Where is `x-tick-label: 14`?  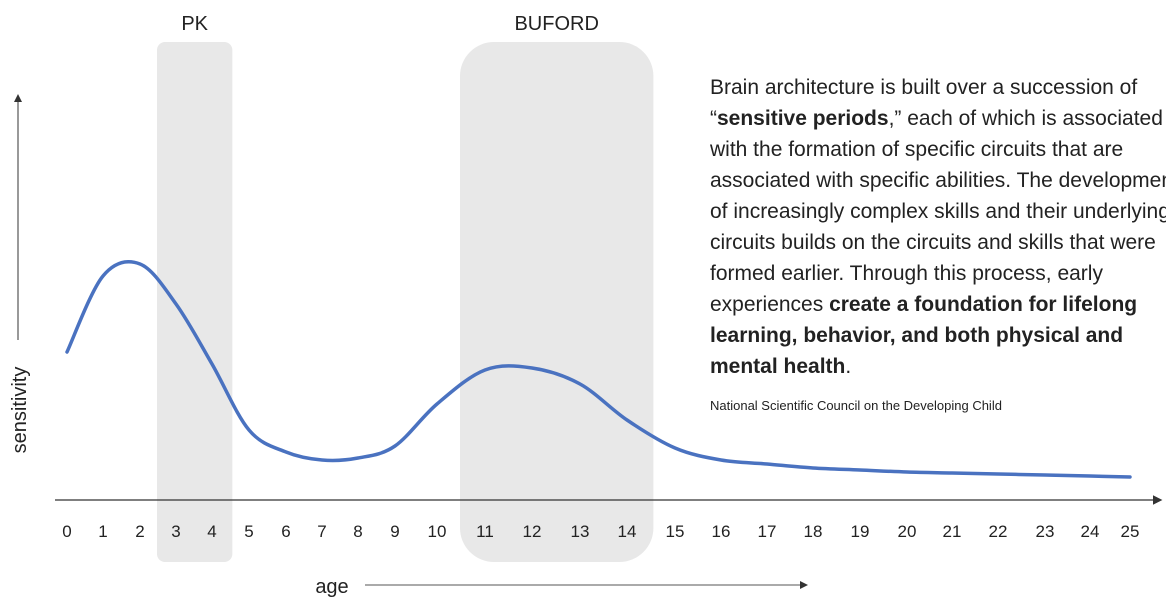
x-tick-label: 14 is located at coordinates (627, 531).